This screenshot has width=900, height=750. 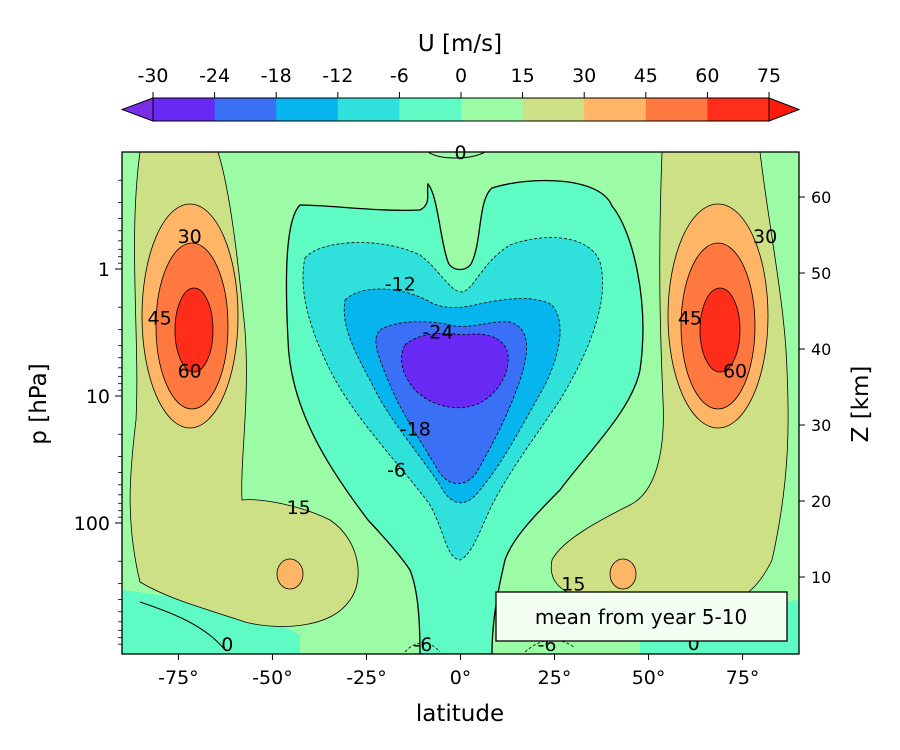 What do you see at coordinates (182, 626) in the screenshot?
I see `contour-0-bottom-left` at bounding box center [182, 626].